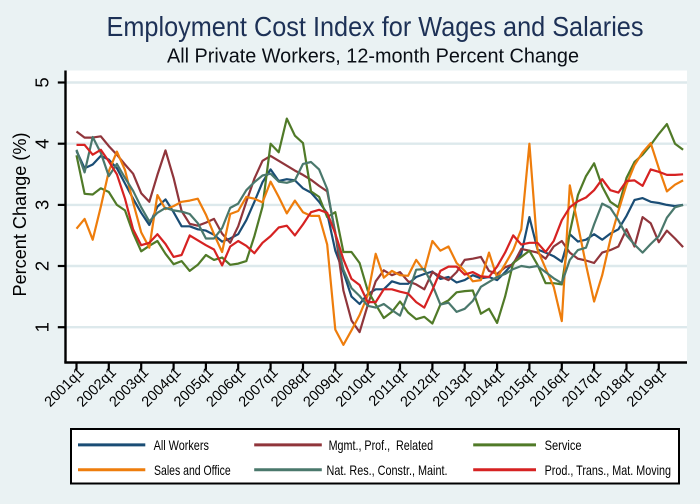 Image resolution: width=700 pixels, height=504 pixels. Describe the element at coordinates (181, 445) in the screenshot. I see `svg-text: All Workers` at that location.